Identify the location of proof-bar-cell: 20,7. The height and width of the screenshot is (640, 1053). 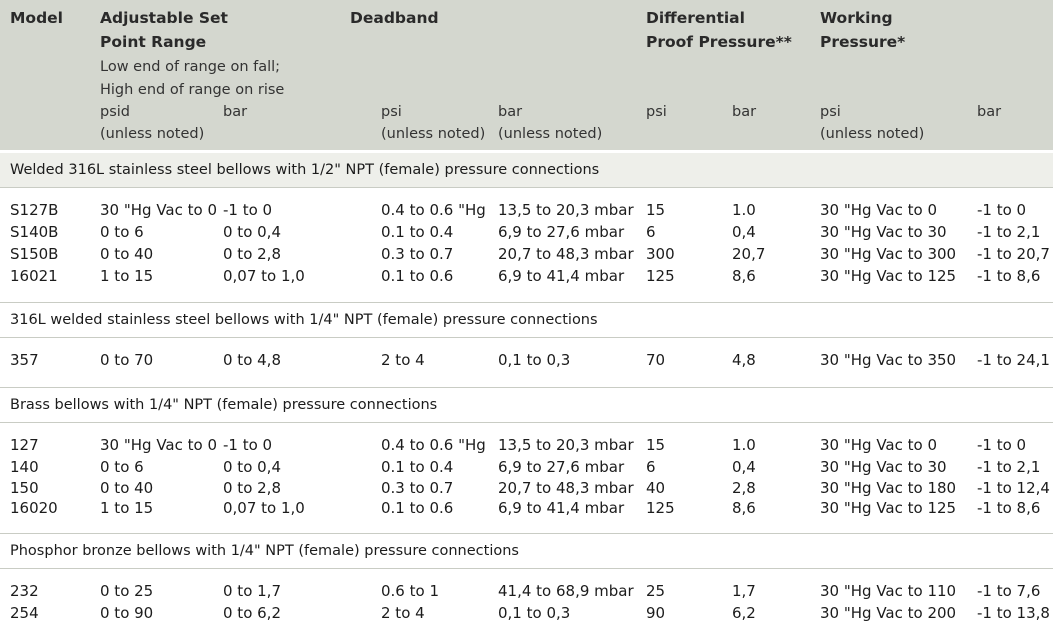
(749, 254).